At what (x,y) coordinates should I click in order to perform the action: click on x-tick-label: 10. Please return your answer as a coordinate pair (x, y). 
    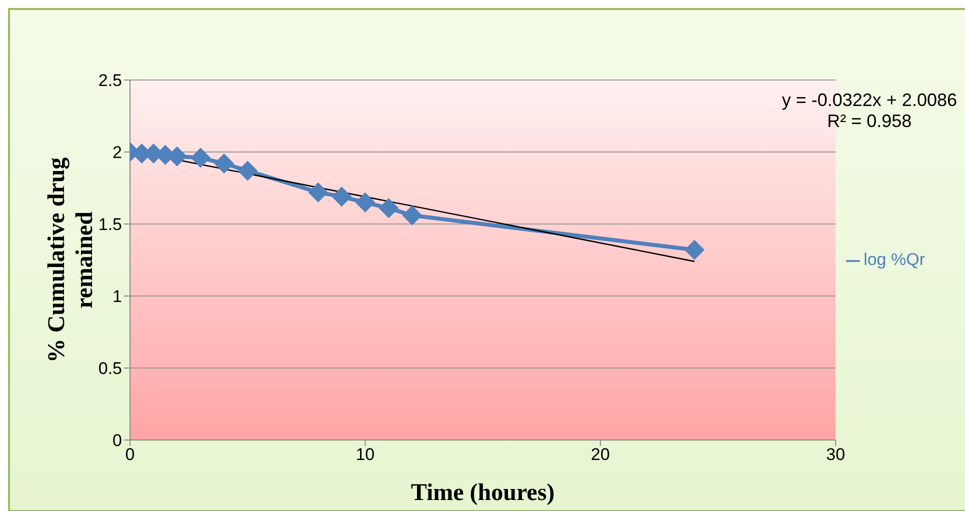
    Looking at the image, I should click on (365, 454).